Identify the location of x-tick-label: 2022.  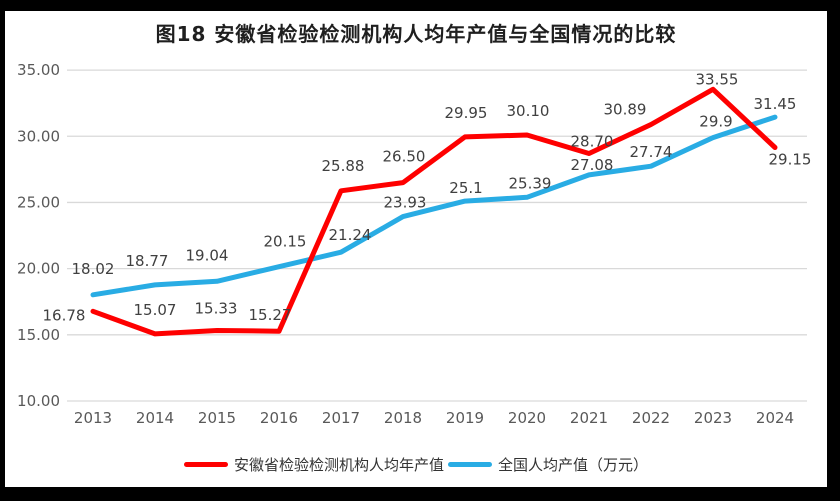
(651, 418).